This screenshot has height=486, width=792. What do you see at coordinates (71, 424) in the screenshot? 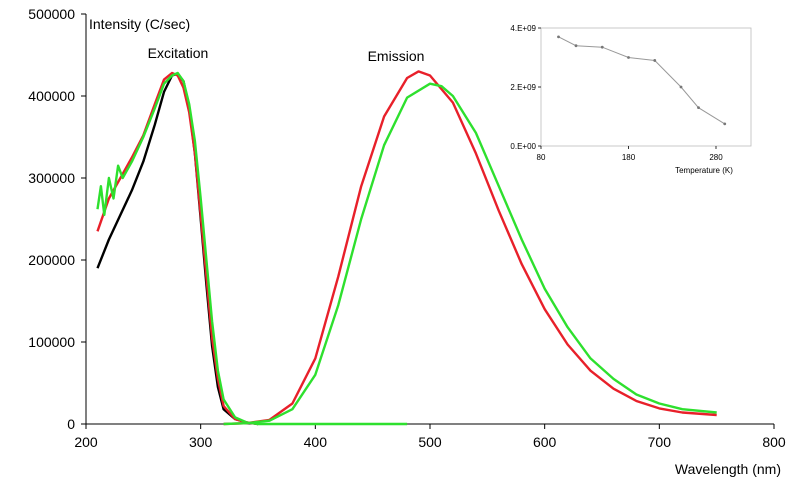
I see `y-tick-label: 0` at bounding box center [71, 424].